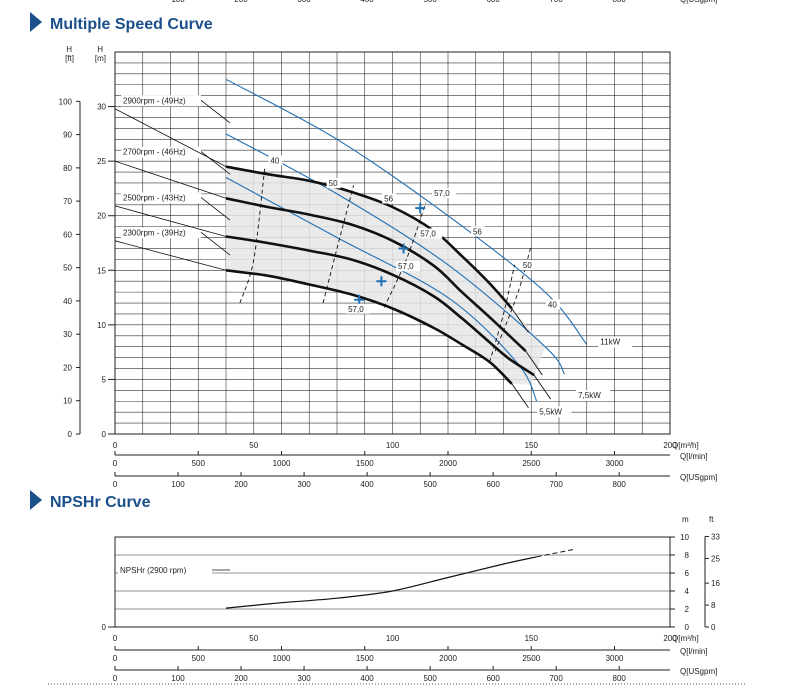  I want to click on npsh-m-tick-label: 4, so click(687, 591).